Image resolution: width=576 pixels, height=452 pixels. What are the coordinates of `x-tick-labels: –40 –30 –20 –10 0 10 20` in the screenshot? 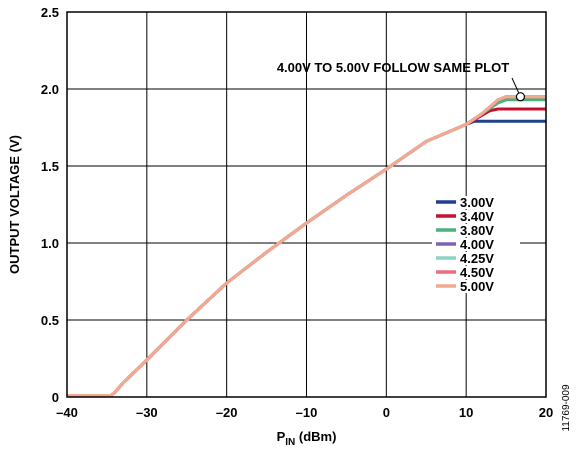 It's located at (304, 412).